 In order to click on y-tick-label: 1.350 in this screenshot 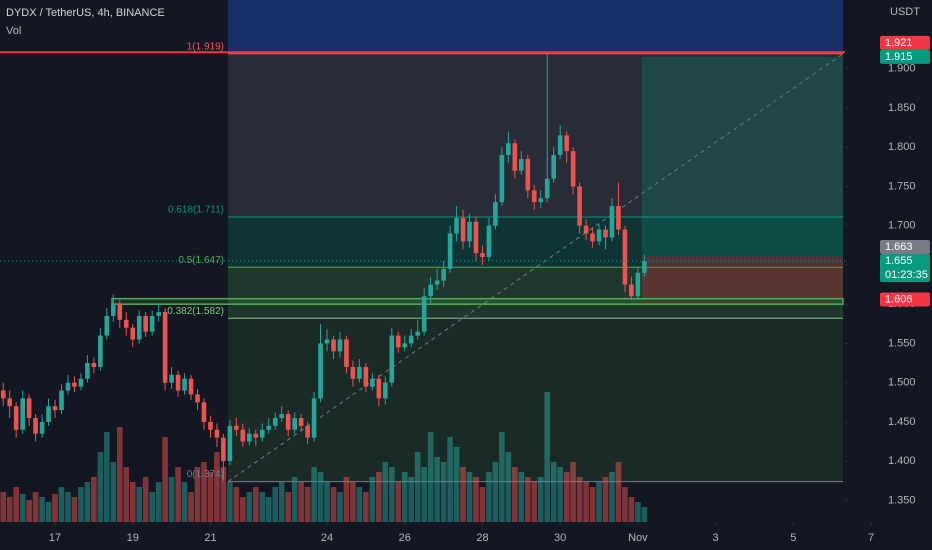, I will do `click(902, 500)`.